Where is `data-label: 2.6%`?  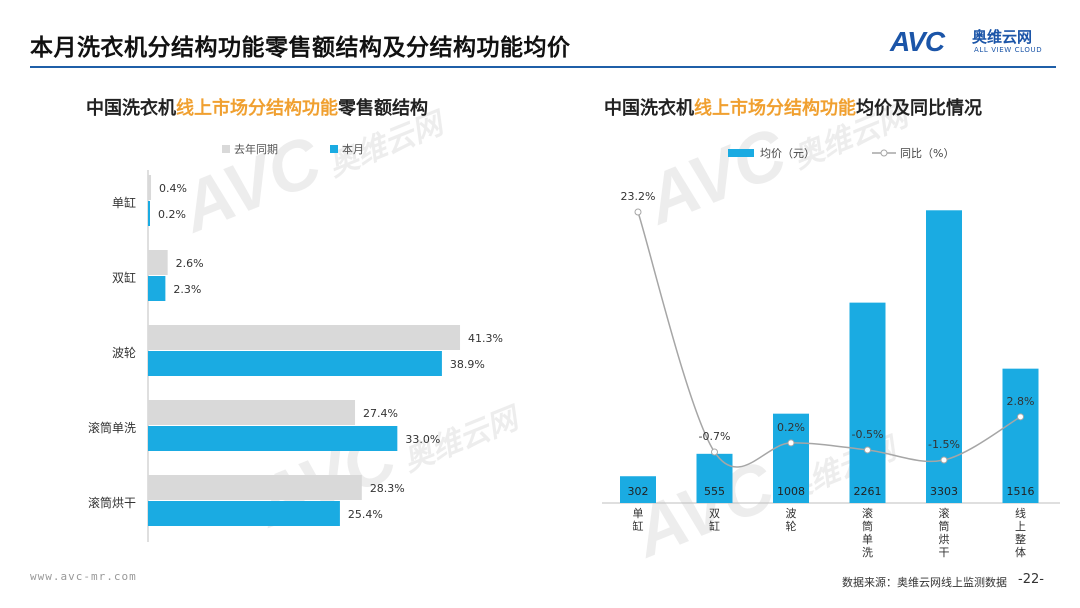 data-label: 2.6% is located at coordinates (190, 263).